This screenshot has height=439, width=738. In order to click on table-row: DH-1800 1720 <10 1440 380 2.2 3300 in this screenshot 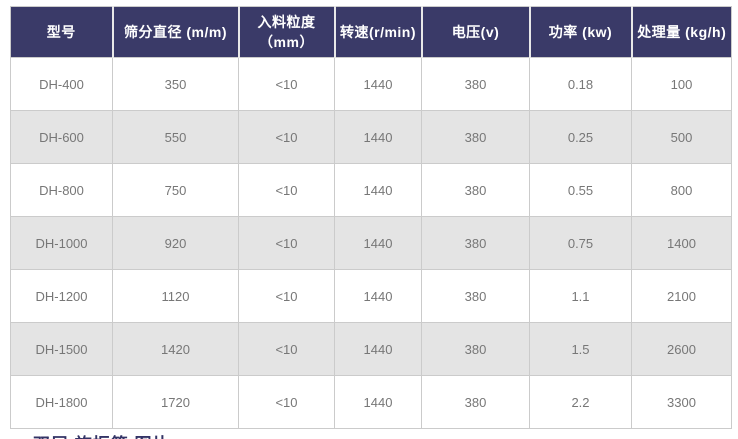, I will do `click(371, 402)`.